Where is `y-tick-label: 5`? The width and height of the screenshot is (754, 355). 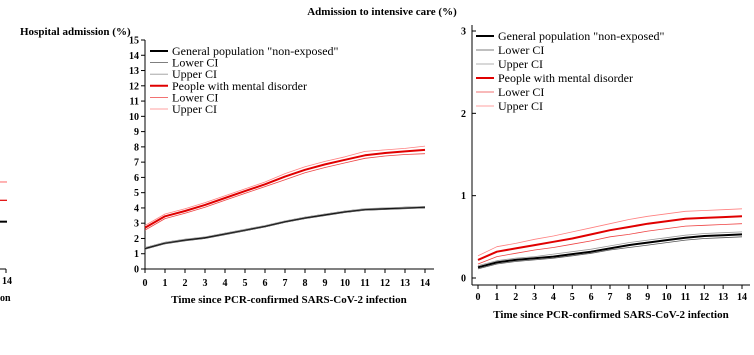 y-tick-label: 5 is located at coordinates (136, 193).